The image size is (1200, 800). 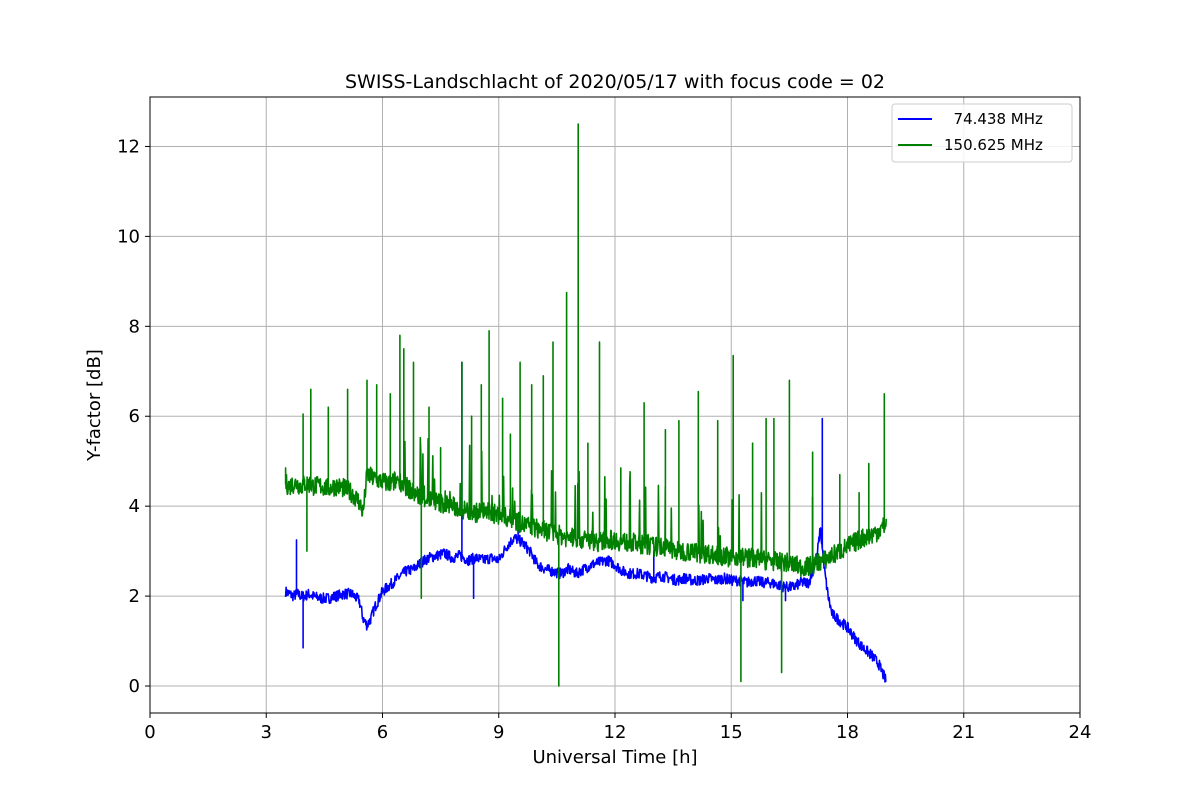 I want to click on x-tick-label: 0, so click(x=149, y=732).